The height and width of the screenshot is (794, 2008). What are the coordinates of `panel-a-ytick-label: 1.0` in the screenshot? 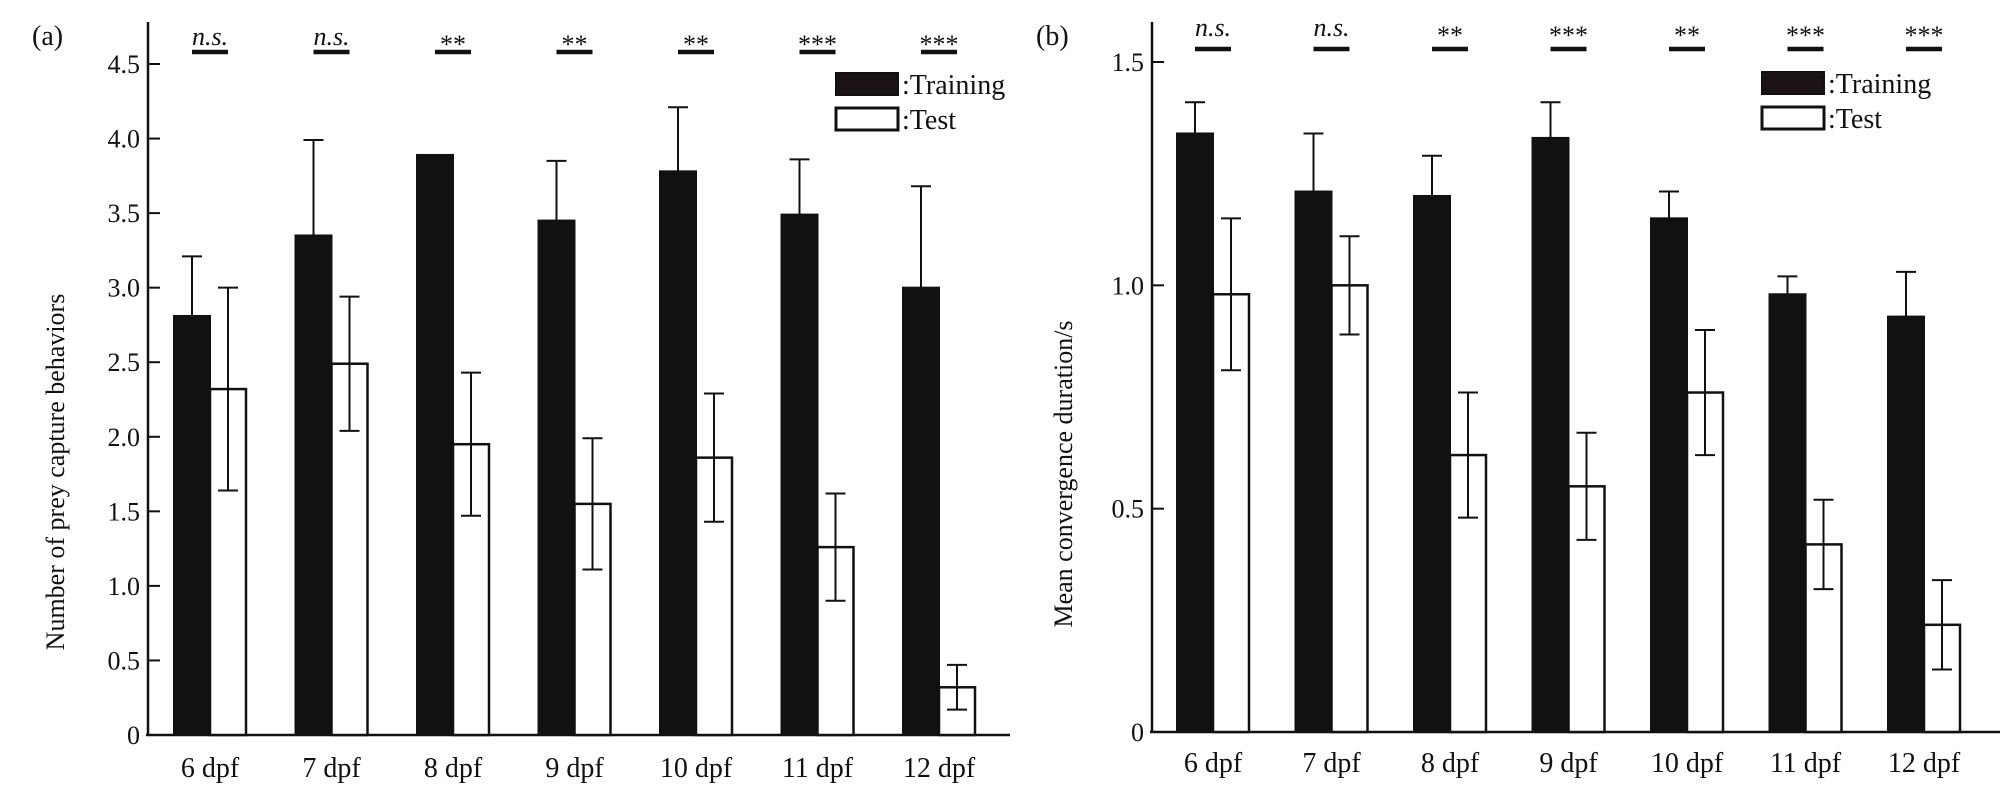 It's located at (124, 586).